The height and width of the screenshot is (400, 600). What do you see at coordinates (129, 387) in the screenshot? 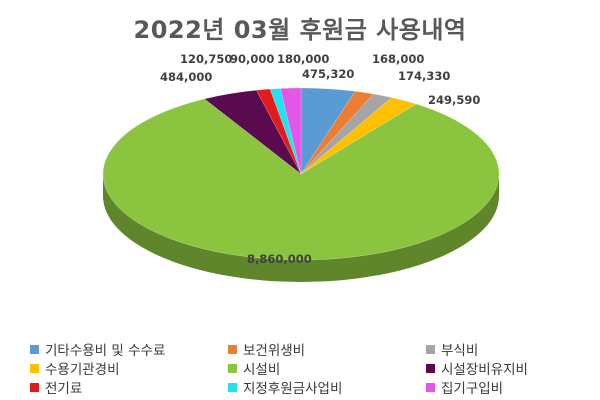
I see `legend-item: 전기료` at bounding box center [129, 387].